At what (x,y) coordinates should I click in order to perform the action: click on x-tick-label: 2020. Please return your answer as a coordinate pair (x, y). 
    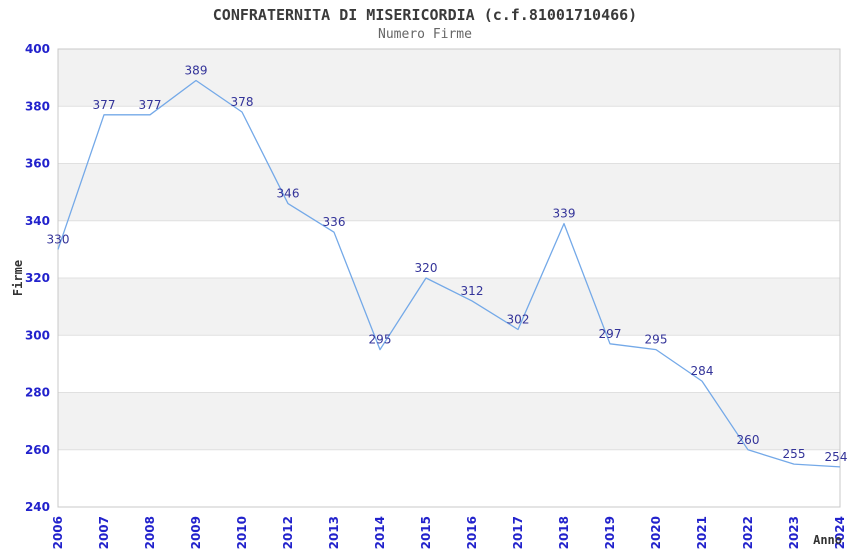
    Looking at the image, I should click on (656, 532).